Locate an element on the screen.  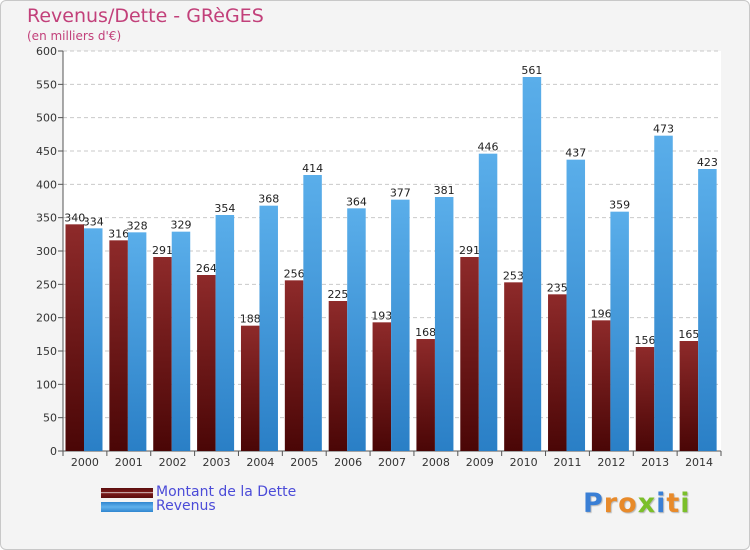
data-label: 165 is located at coordinates (688, 334).